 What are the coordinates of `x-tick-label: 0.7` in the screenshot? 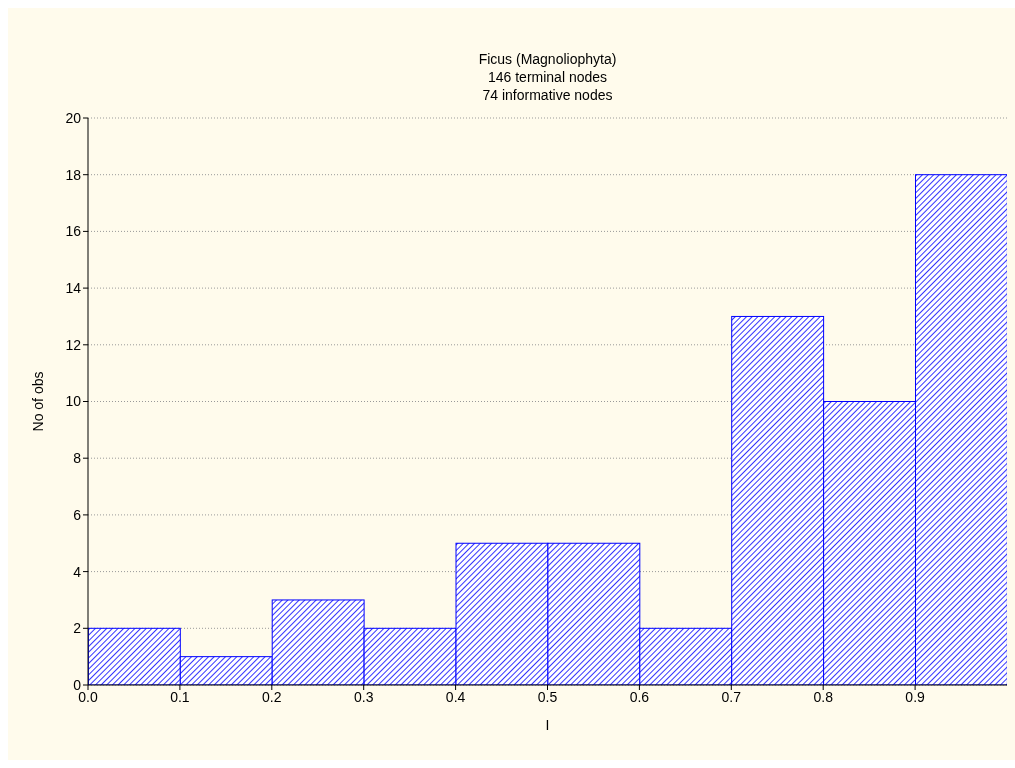 It's located at (731, 696).